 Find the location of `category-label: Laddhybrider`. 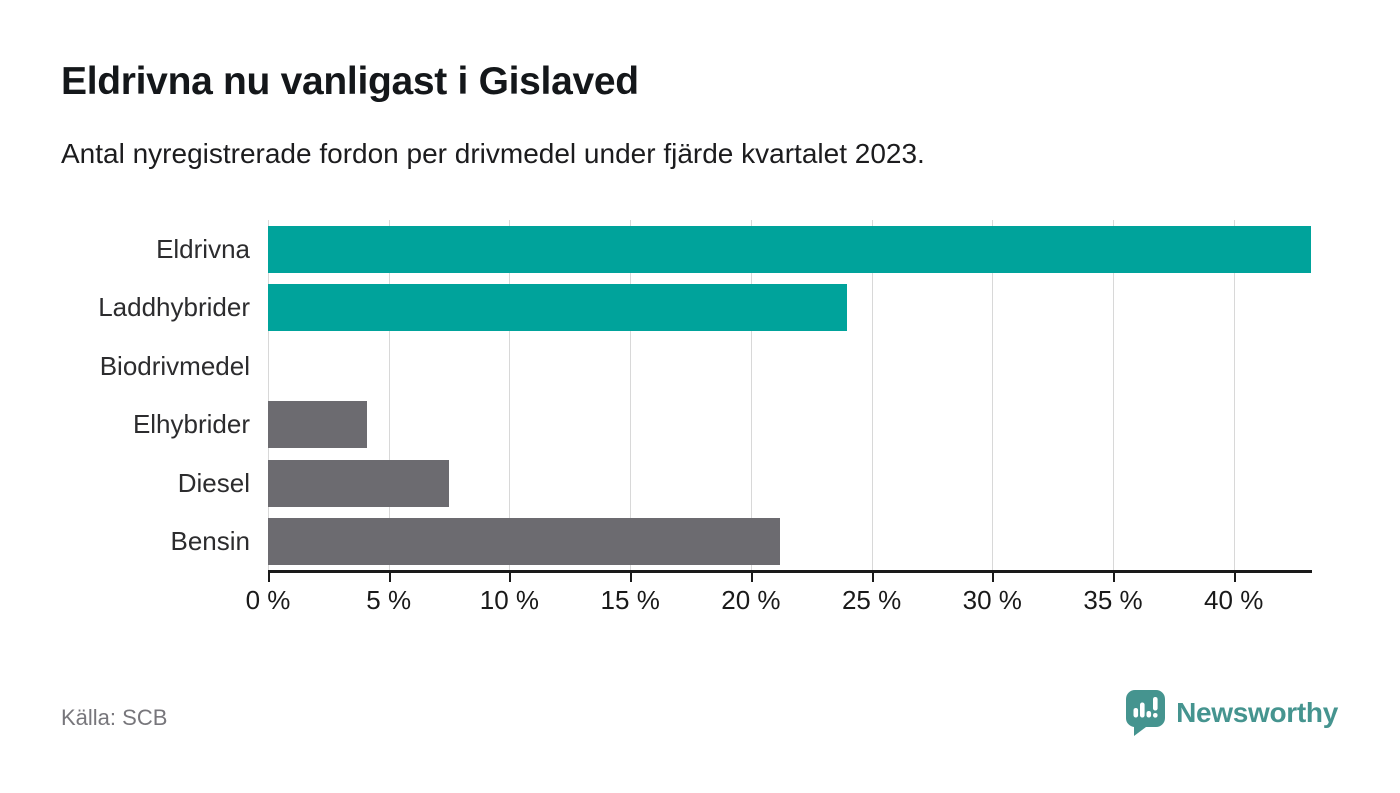

category-label: Laddhybrider is located at coordinates (174, 307).